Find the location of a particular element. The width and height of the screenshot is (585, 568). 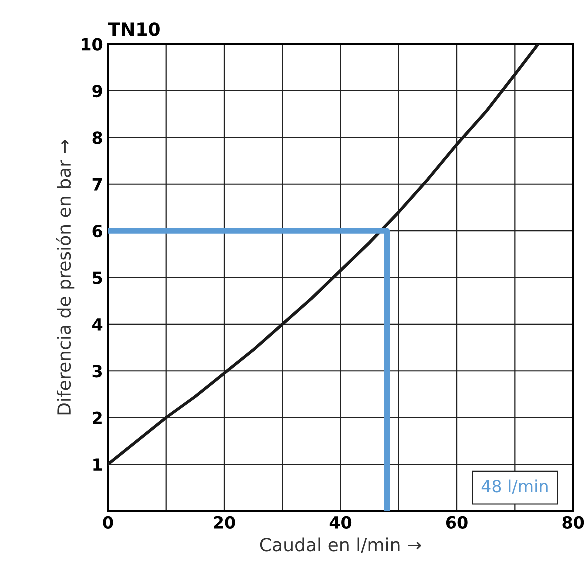

x-tick-label: 20 is located at coordinates (225, 522).